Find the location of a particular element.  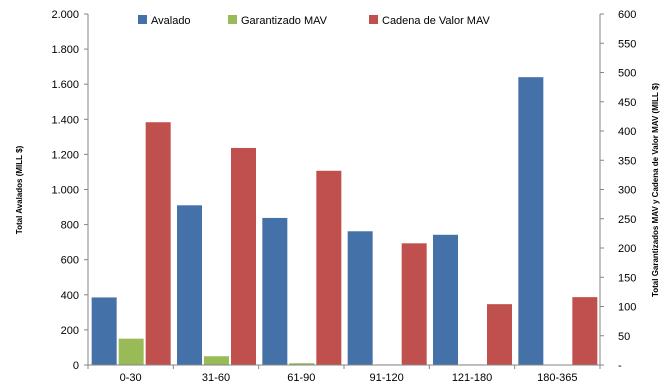

right-tick-label: 350 is located at coordinates (627, 161).